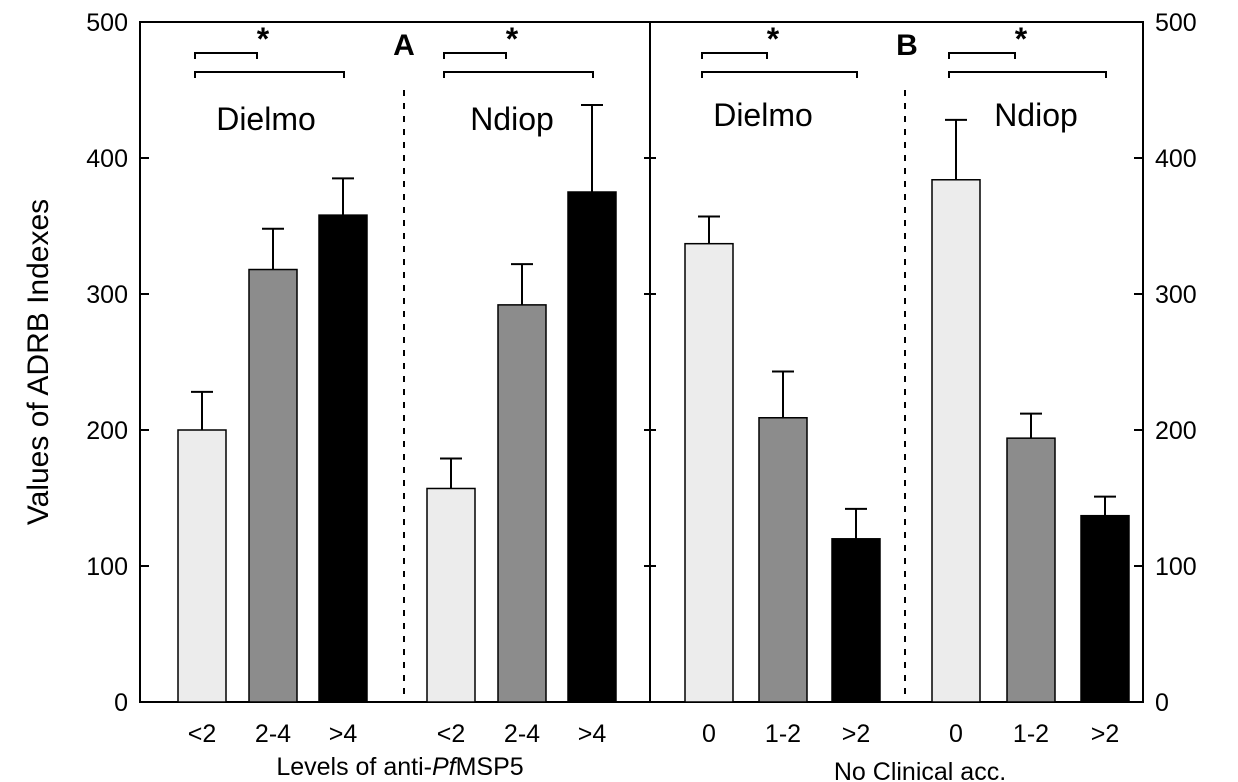 The image size is (1238, 782). I want to click on y-tick-label-right: 100, so click(1176, 567).